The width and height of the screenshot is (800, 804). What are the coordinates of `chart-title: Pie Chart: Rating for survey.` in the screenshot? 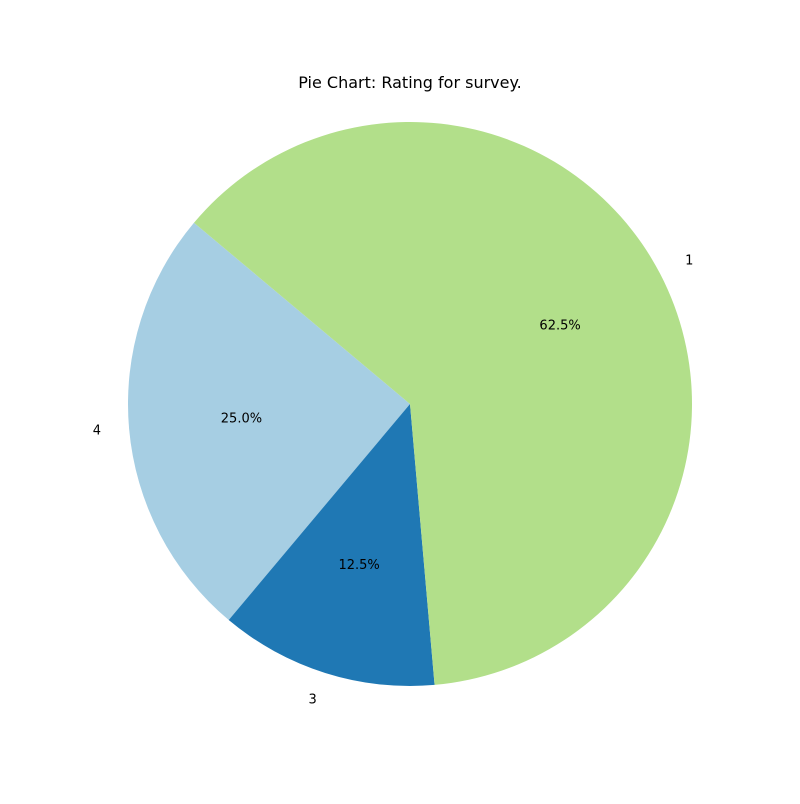 It's located at (410, 82).